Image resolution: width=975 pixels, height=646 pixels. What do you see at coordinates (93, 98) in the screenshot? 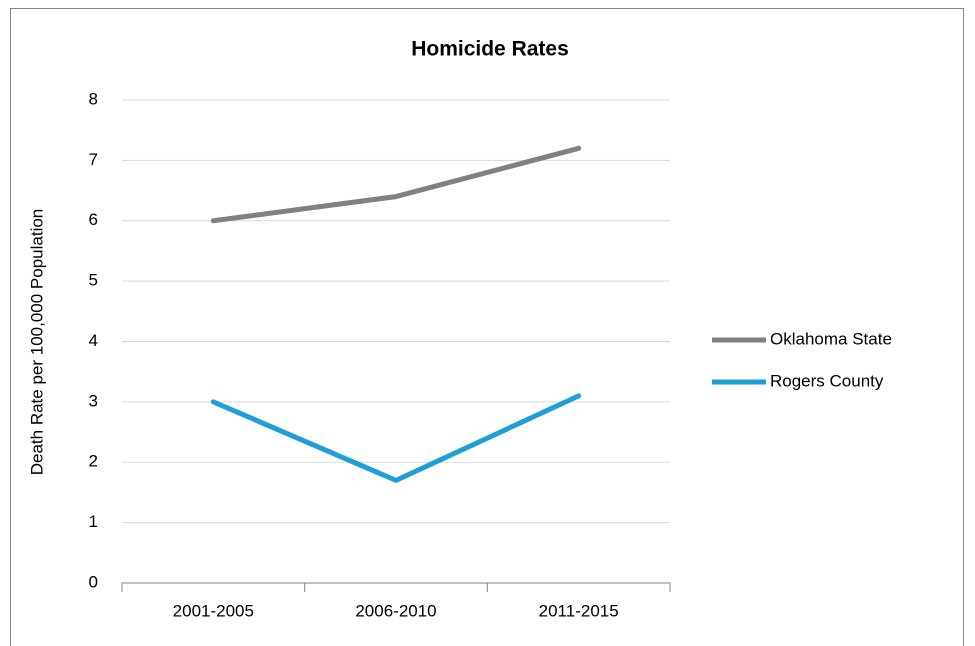
I see `y-tick-label: 8` at bounding box center [93, 98].